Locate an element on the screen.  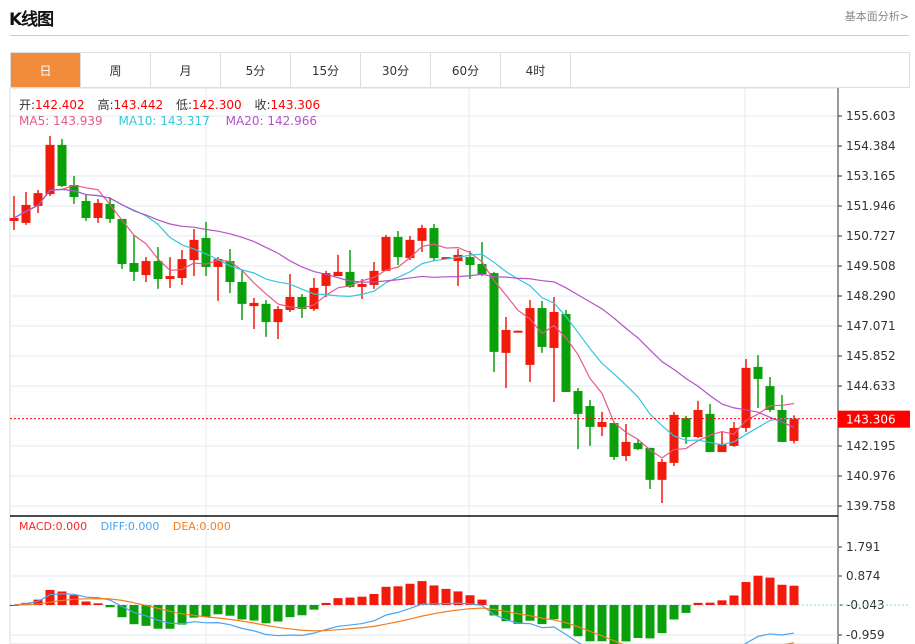
price-tick-label: 150.727 is located at coordinates (871, 236).